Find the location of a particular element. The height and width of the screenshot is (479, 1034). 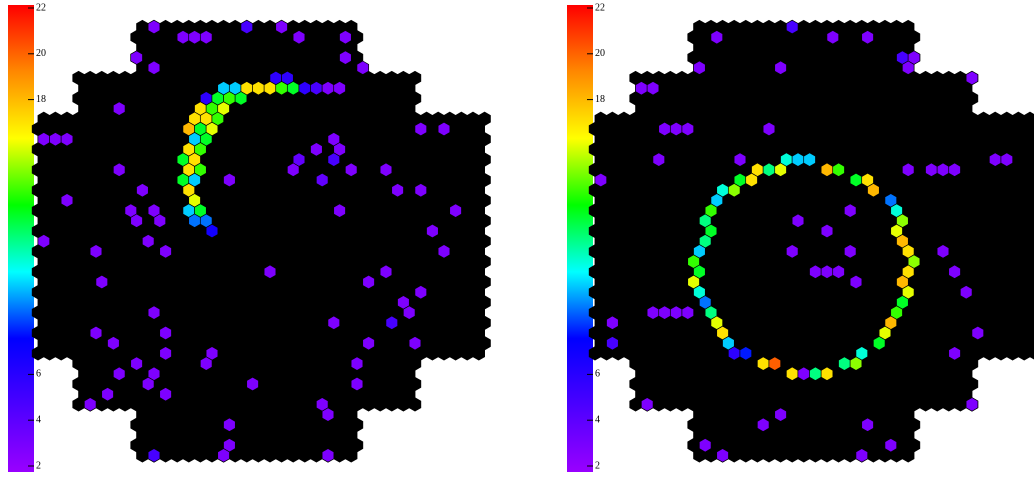

colorbar-tick-label: 4 is located at coordinates (38, 419).